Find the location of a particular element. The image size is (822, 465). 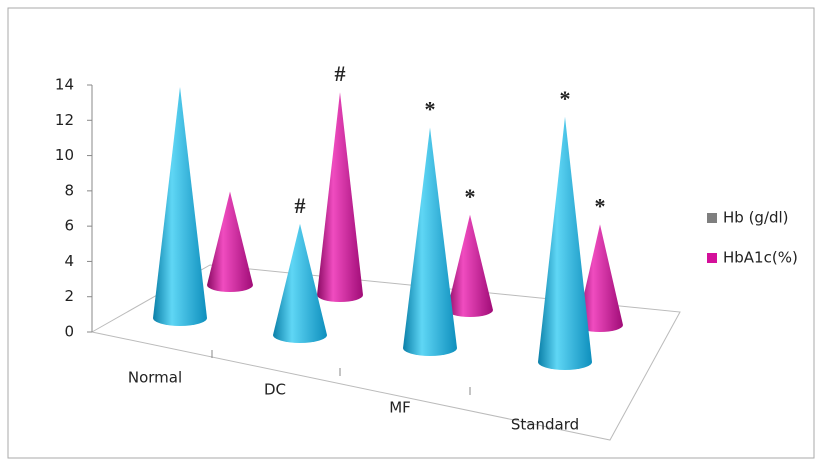

y-tick-label: 2 is located at coordinates (69, 296).